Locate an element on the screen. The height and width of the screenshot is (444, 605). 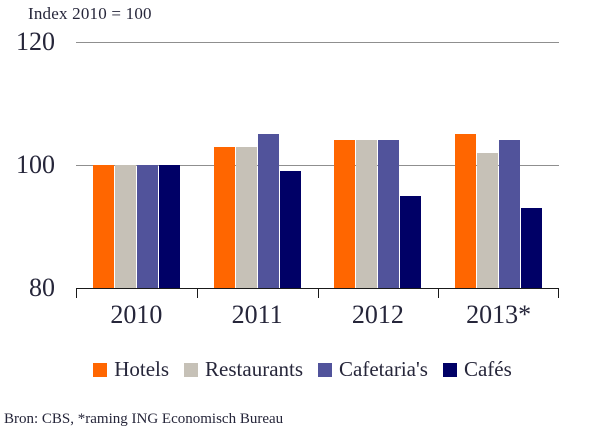
legend-label: Restaurants is located at coordinates (254, 369).